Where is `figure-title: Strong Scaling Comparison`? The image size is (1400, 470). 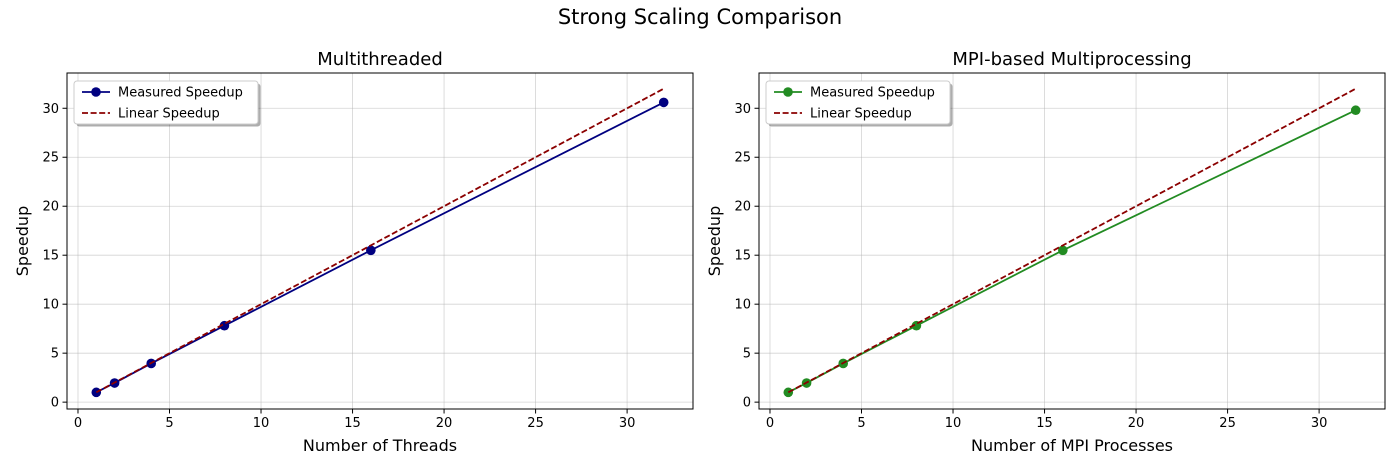
figure-title: Strong Scaling Comparison is located at coordinates (700, 17).